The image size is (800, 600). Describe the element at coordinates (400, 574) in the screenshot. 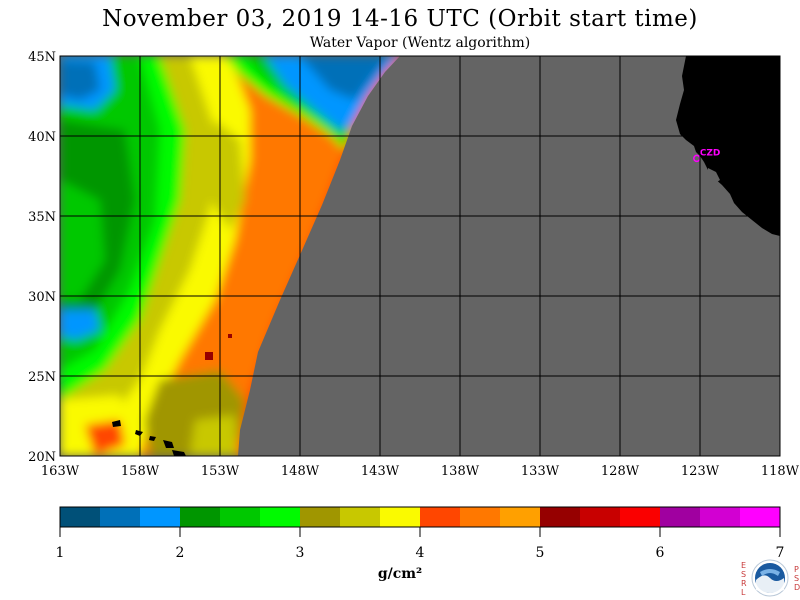

I see `color-scale-unit: g/cm²` at that location.